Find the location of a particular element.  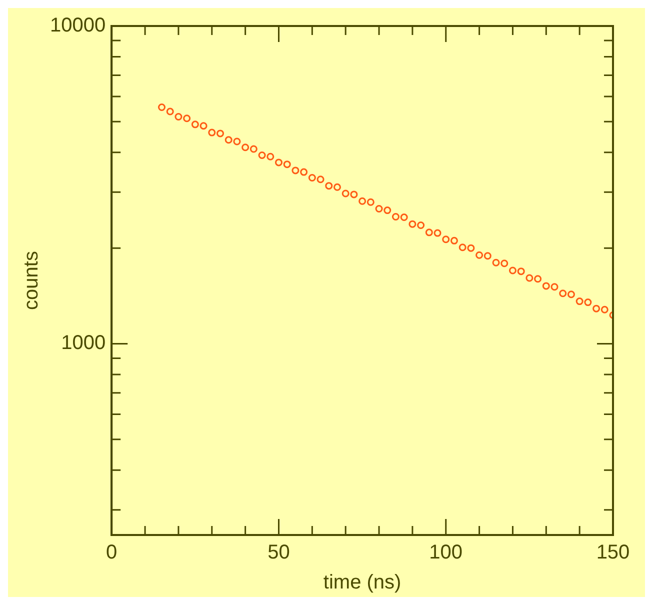

x-tick-label: 0 is located at coordinates (112, 553).